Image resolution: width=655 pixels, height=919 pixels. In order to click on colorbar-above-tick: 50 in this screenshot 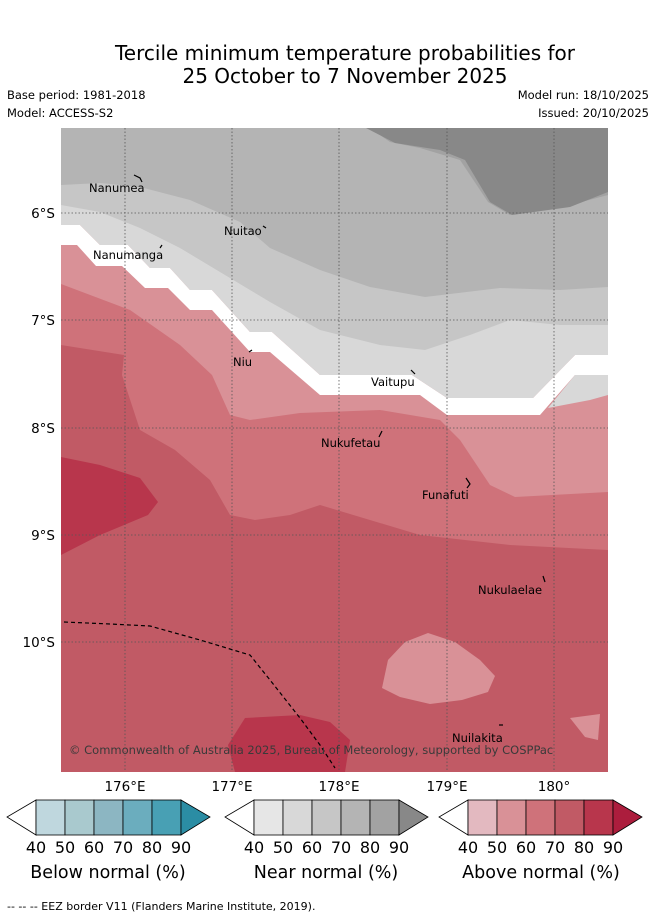, I will do `click(497, 847)`.